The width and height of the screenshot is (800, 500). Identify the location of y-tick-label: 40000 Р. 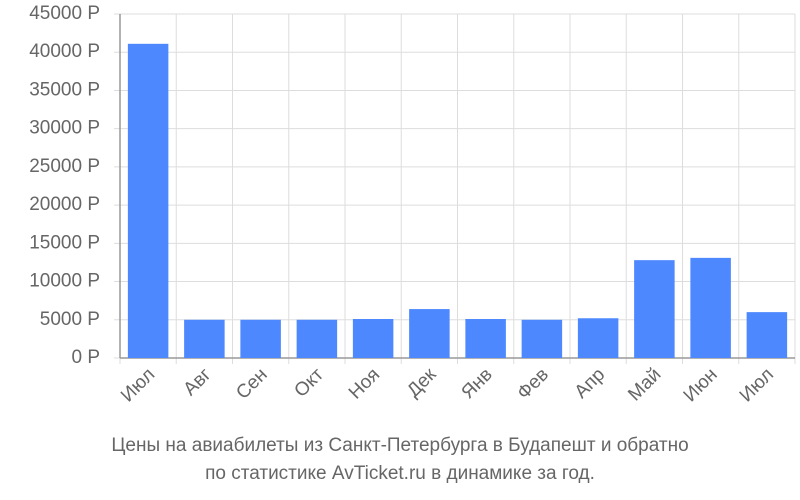
(64, 51).